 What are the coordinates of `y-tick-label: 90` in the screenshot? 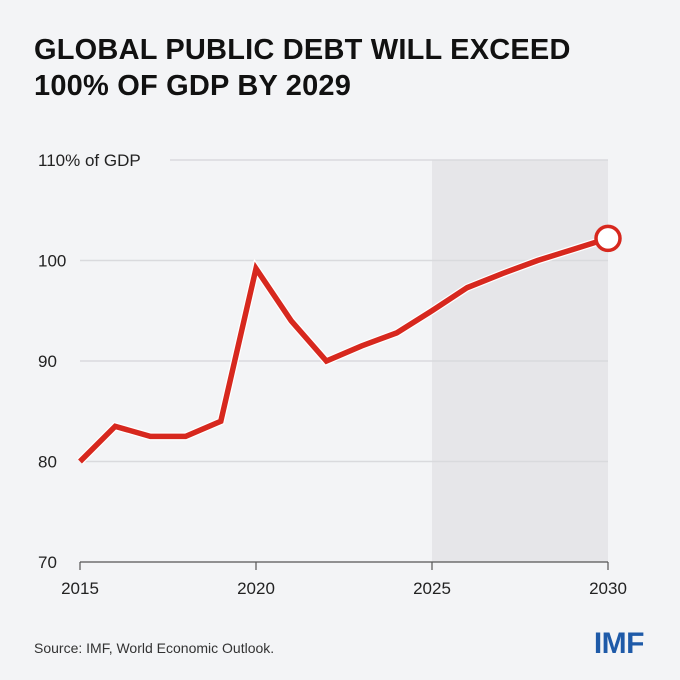 It's located at (47, 361).